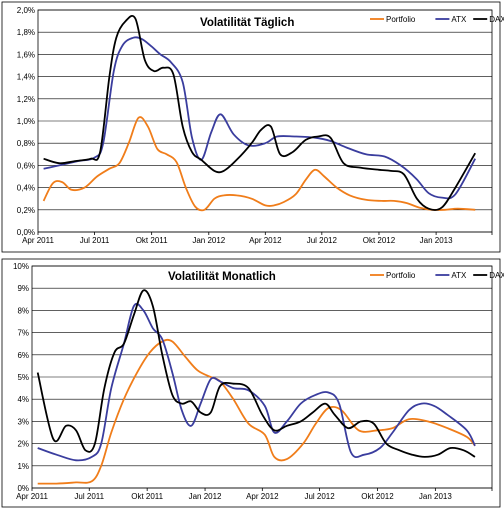 This screenshot has width=504, height=512. Describe the element at coordinates (26, 210) in the screenshot. I see `y-tick-label: 0,2%` at that location.